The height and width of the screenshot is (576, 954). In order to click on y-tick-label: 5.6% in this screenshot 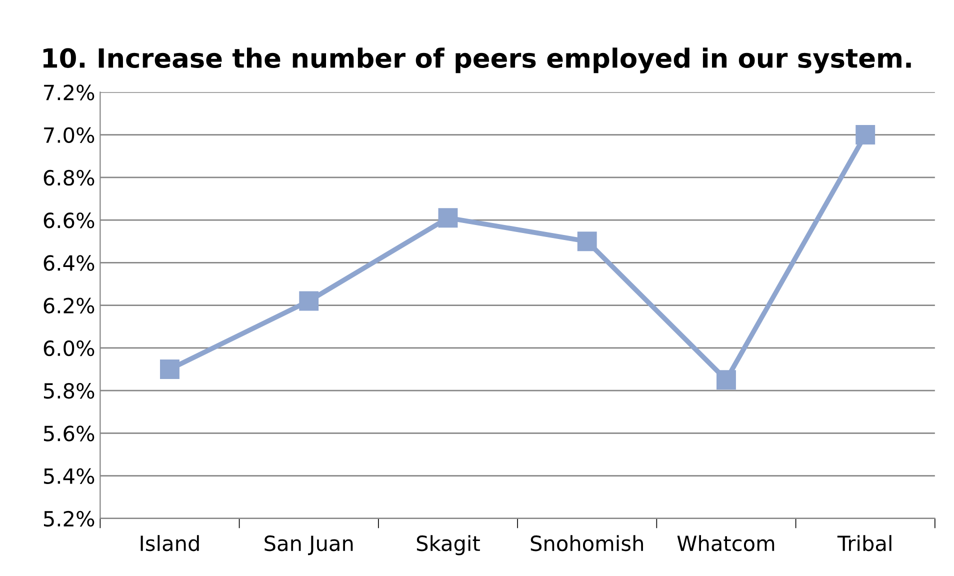, I will do `click(69, 434)`.